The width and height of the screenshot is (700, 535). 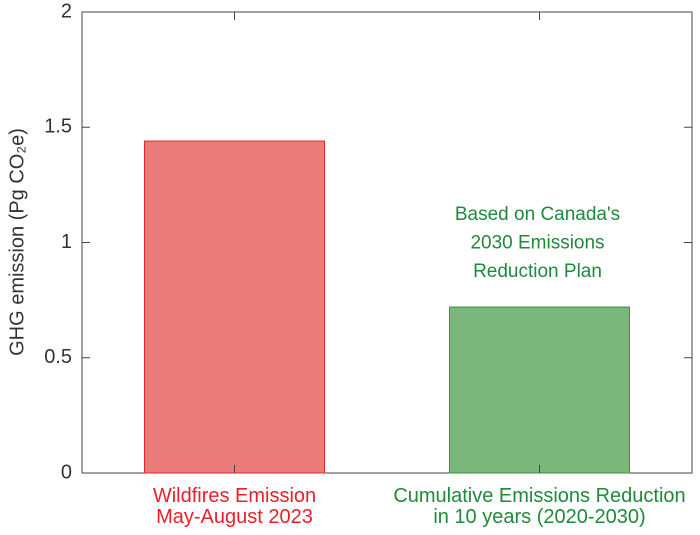 I want to click on y-tick-label: 0.5, so click(x=58, y=357).